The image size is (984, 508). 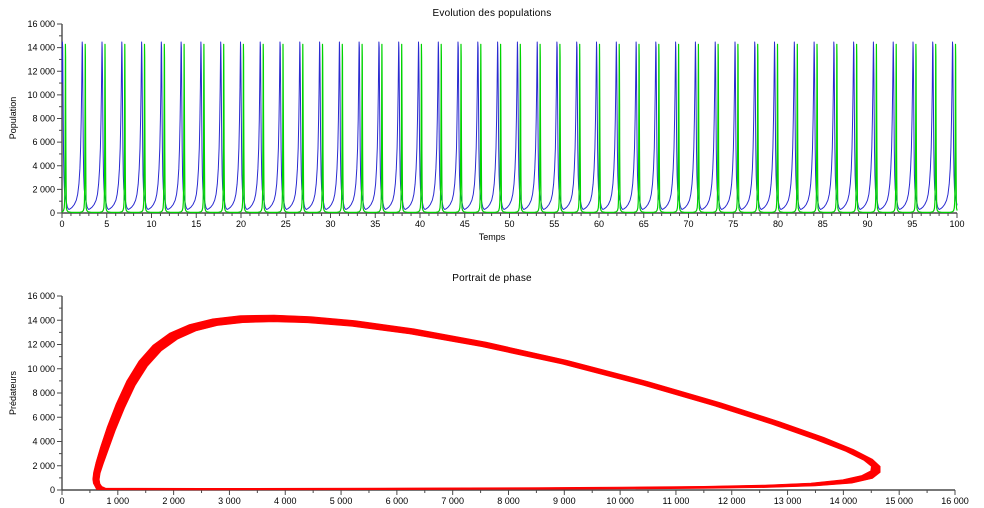 What do you see at coordinates (912, 224) in the screenshot?
I see `svg-text: 95` at bounding box center [912, 224].